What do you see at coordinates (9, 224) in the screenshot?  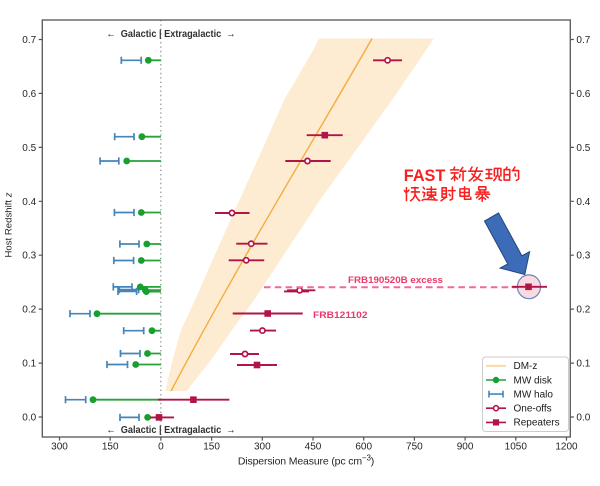 I see `svg-text: Host Redshift z` at bounding box center [9, 224].